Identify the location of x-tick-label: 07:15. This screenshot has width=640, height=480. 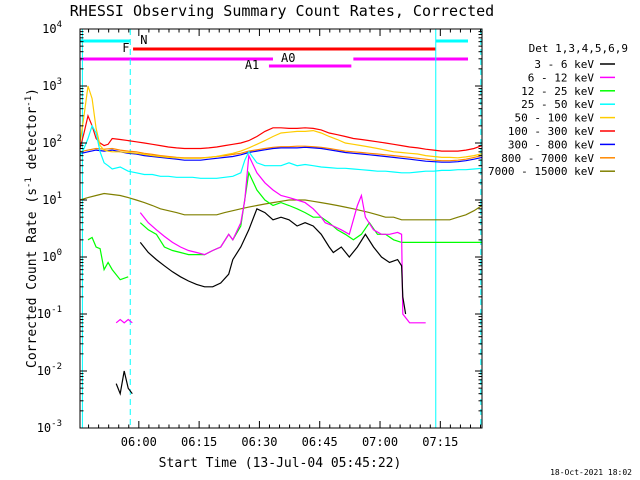
(440, 442).